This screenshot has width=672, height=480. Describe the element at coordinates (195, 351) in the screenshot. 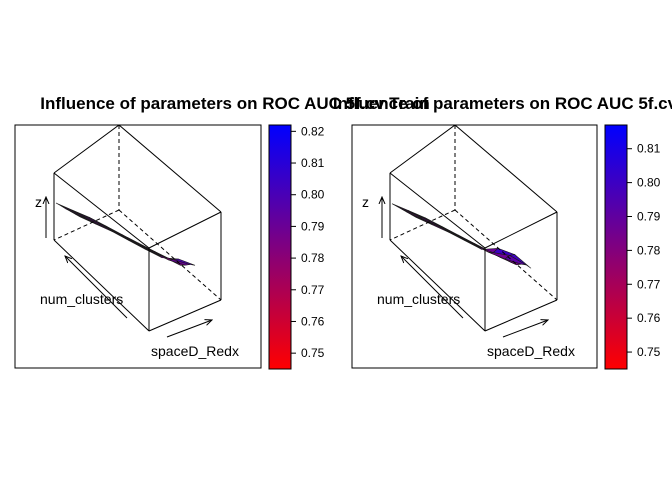

I see `x-axis-label-1: spaceD_Redx` at that location.